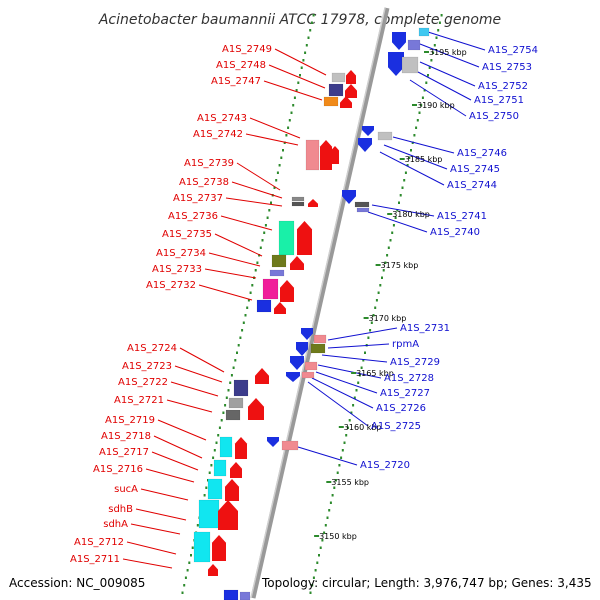 Image resolution: width=600 pixels, height=600 pixels. What do you see at coordinates (402, 159) in the screenshot?
I see `scale-tick-mark` at bounding box center [402, 159].